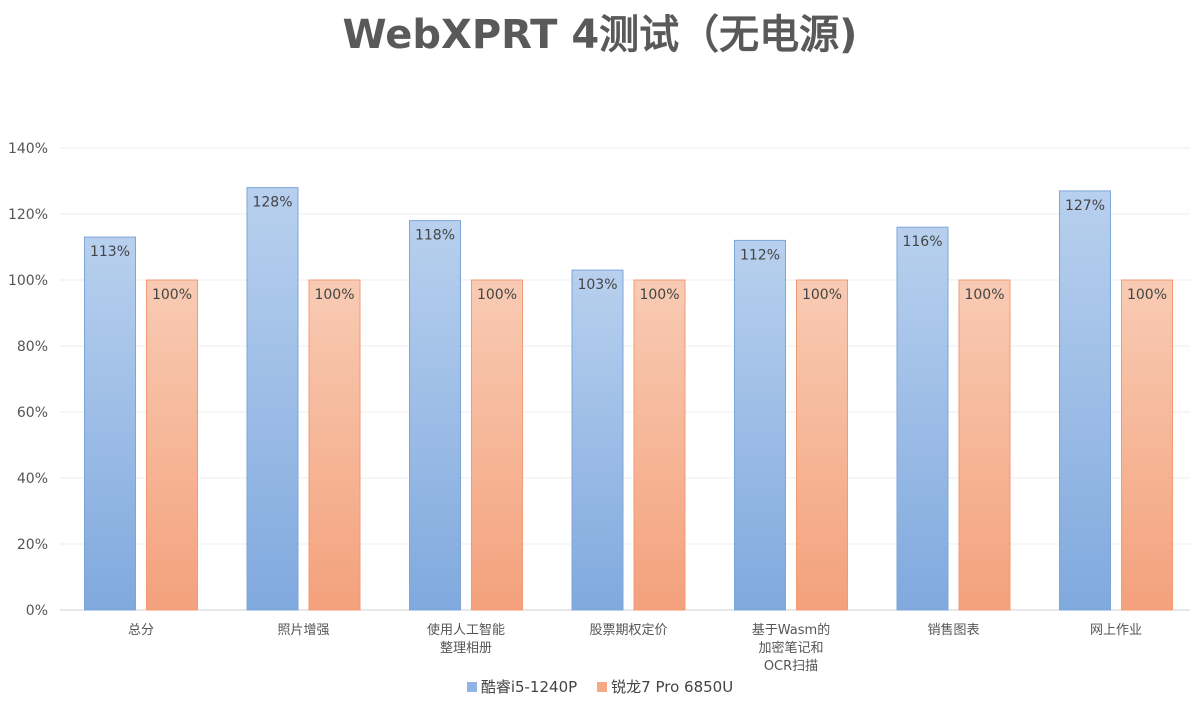 The height and width of the screenshot is (710, 1200). Describe the element at coordinates (760, 255) in the screenshot. I see `data-label: 112%` at that location.